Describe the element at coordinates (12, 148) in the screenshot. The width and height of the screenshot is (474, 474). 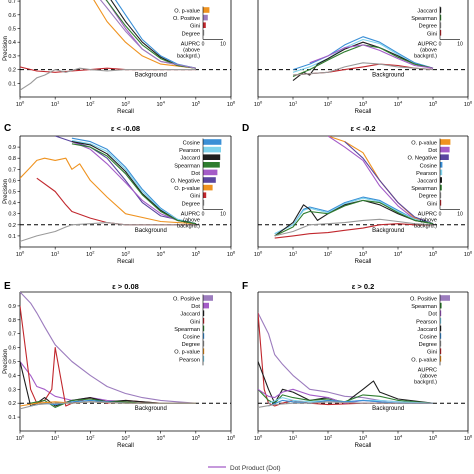
I see `y-tick-label: 0.9` at that location.